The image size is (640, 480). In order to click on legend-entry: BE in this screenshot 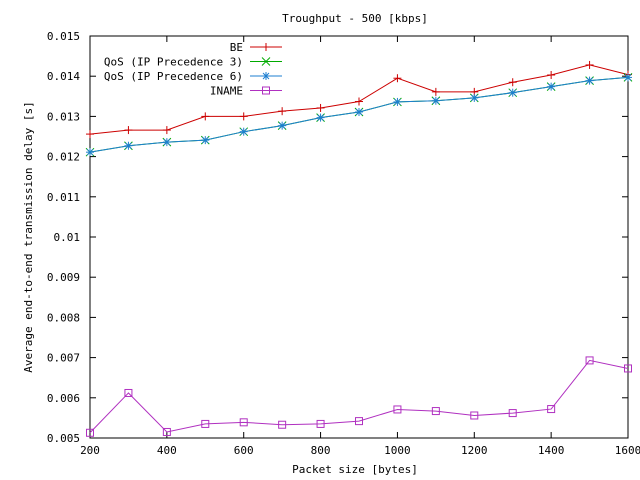, I will do `click(256, 47)`.